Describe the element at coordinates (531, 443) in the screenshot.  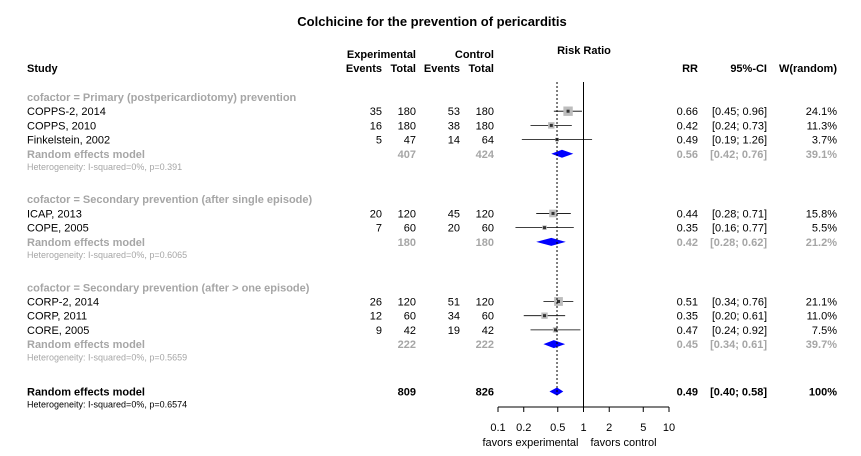
I see `favors-experimental-label: favors experimental` at that location.